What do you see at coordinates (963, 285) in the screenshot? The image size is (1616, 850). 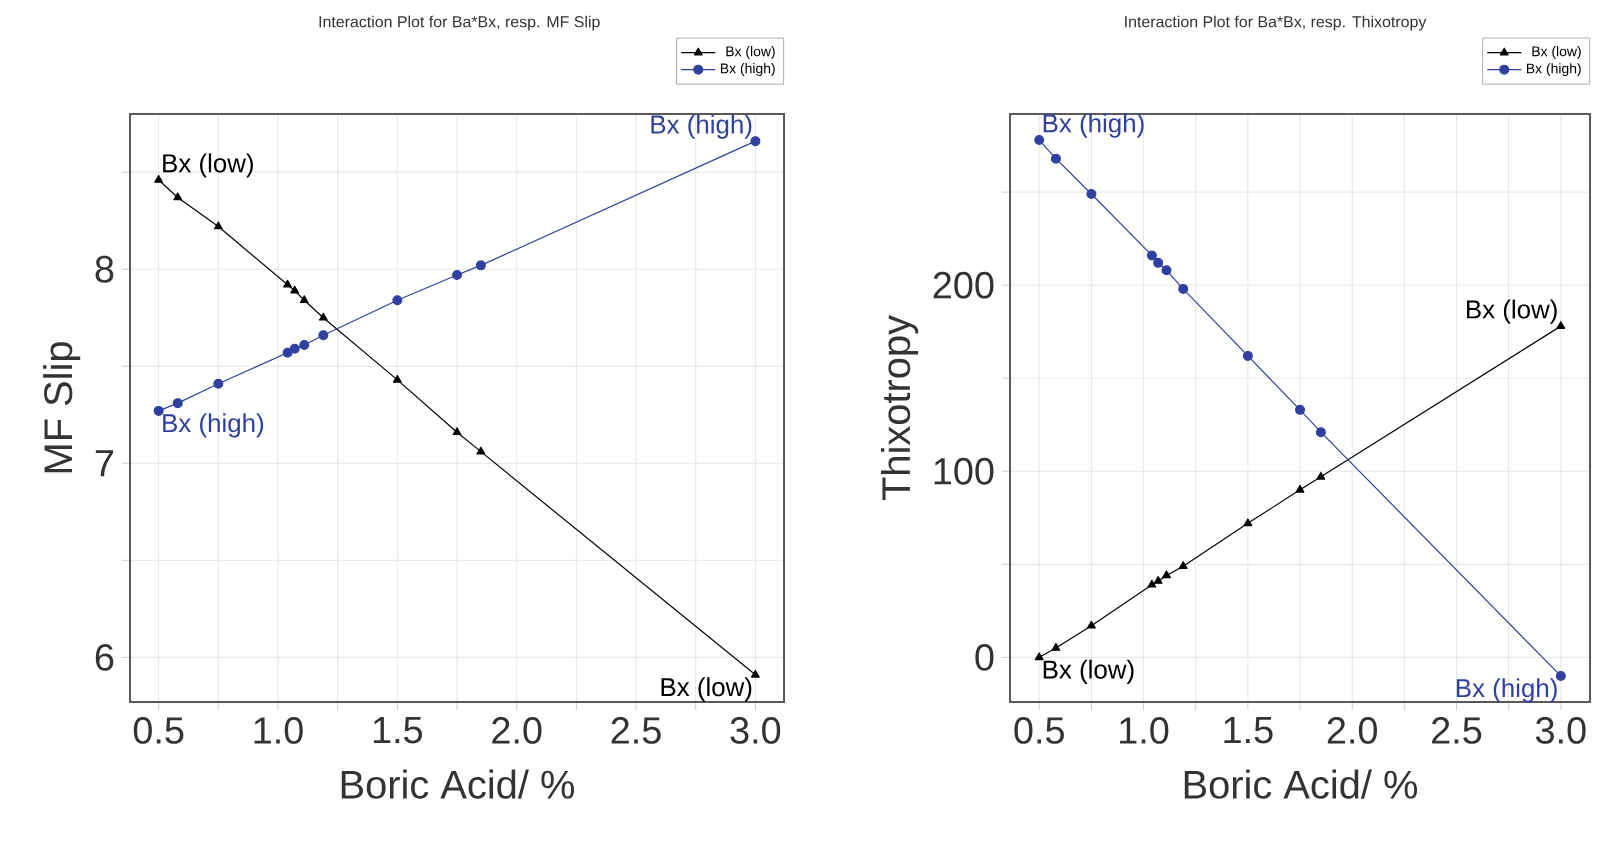 I see `y-tick-label: 200` at bounding box center [963, 285].